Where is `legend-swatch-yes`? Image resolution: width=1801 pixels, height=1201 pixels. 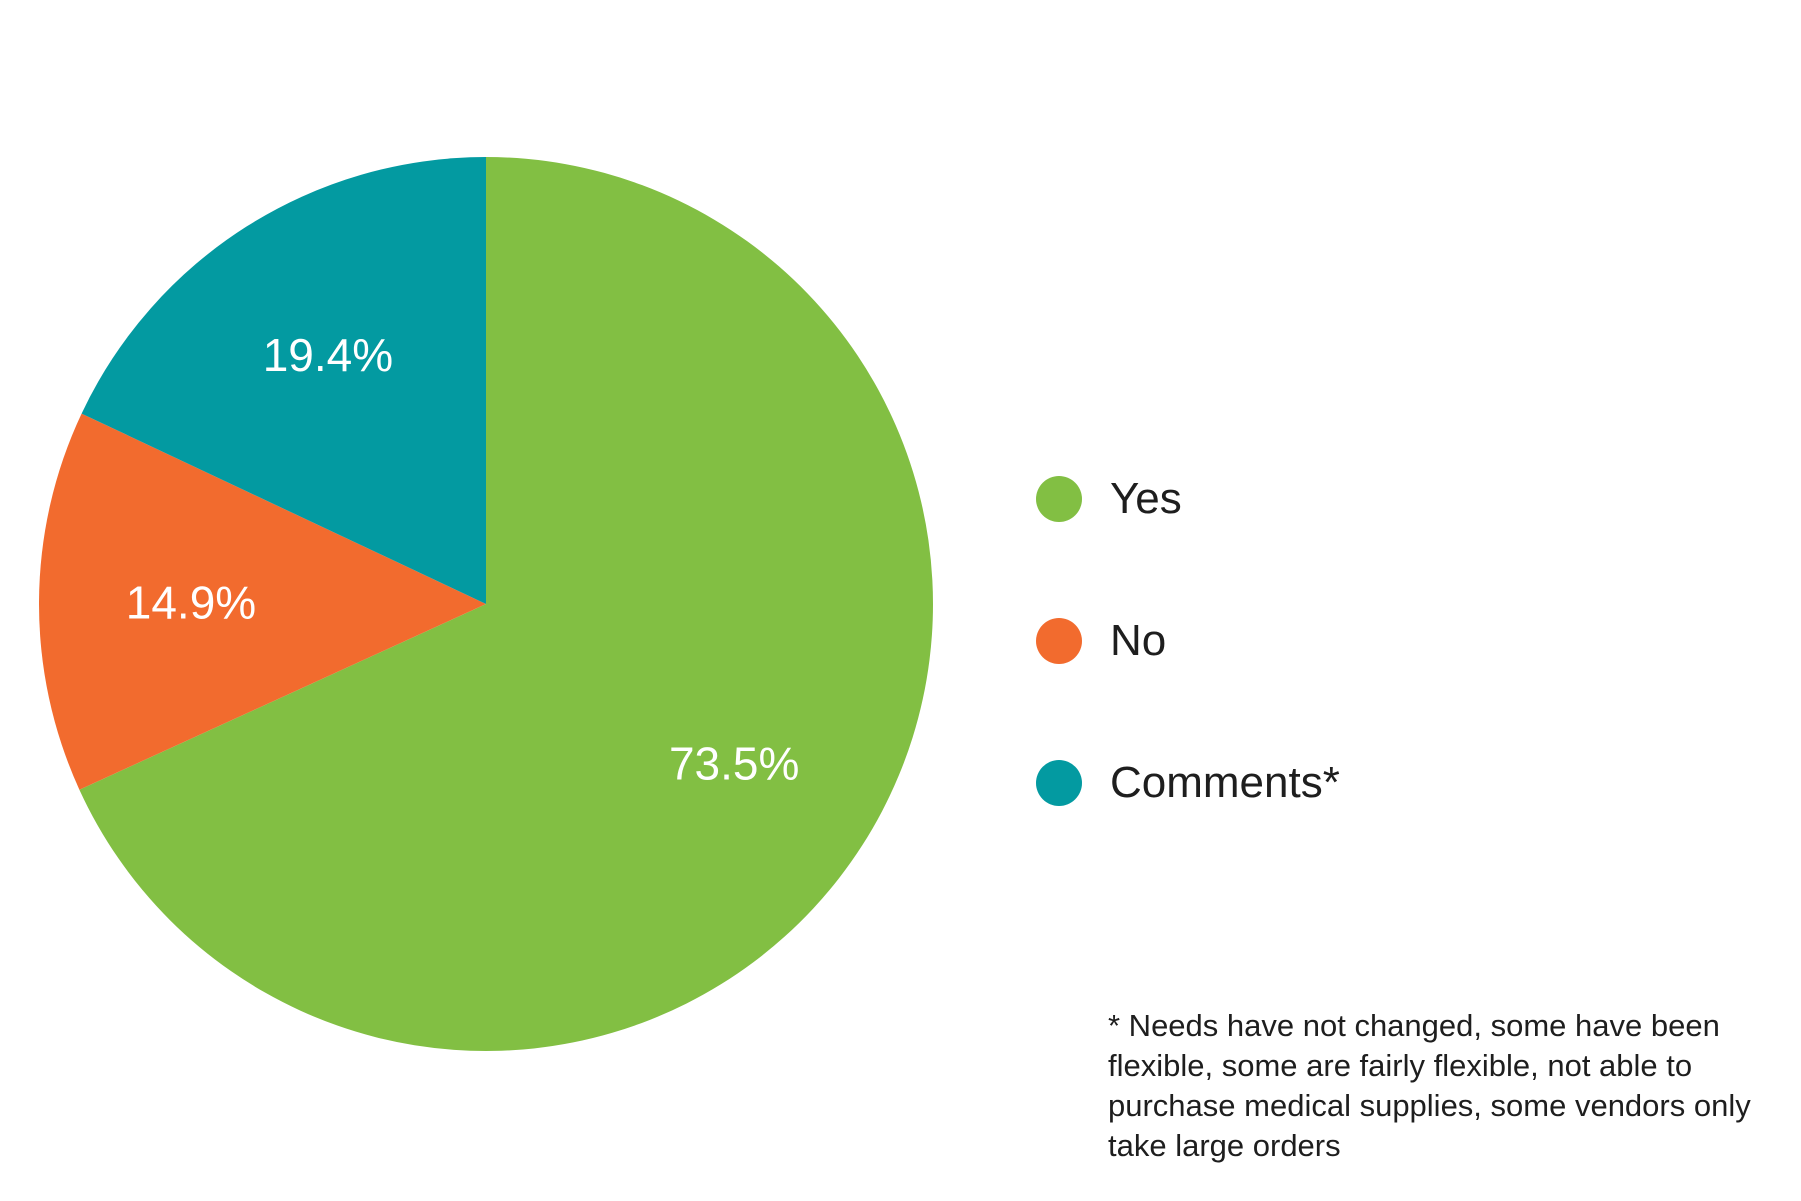
legend-swatch-yes is located at coordinates (1059, 499).